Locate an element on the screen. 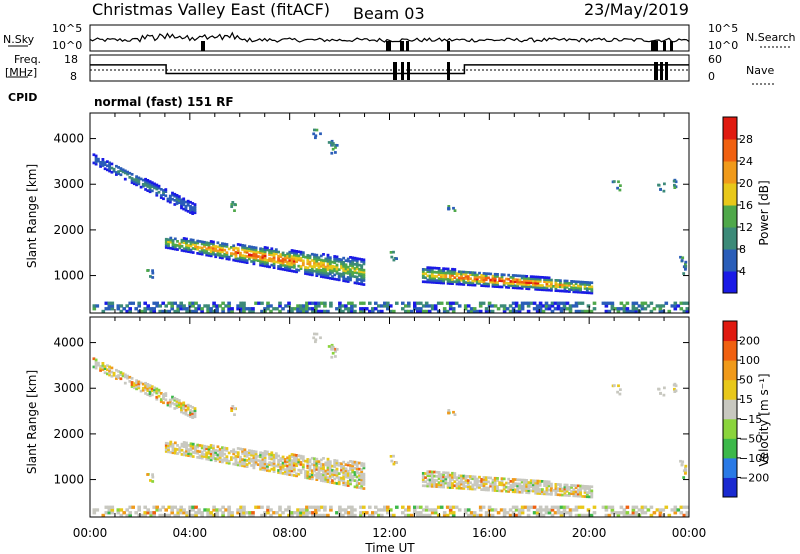  y-tick-label: 1000 is located at coordinates (68, 276).